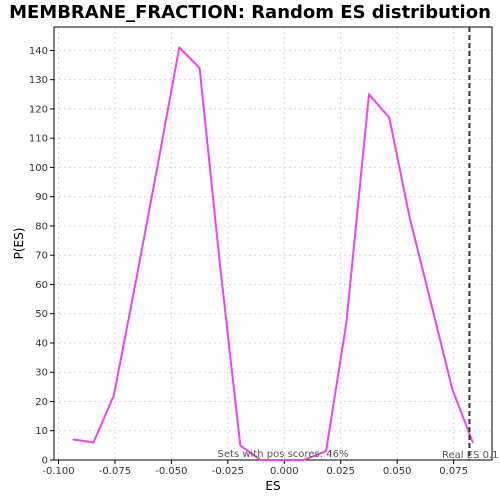 The height and width of the screenshot is (500, 500). I want to click on y-tick-label: 110, so click(38, 139).